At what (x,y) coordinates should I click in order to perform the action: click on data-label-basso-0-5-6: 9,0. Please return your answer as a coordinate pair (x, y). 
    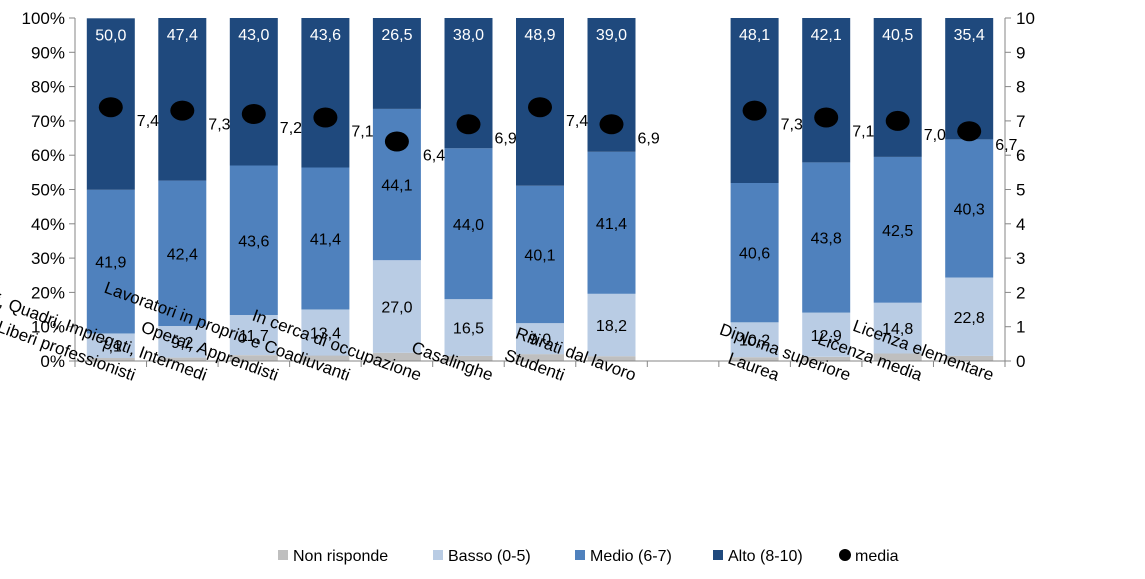
    Looking at the image, I should click on (540, 340).